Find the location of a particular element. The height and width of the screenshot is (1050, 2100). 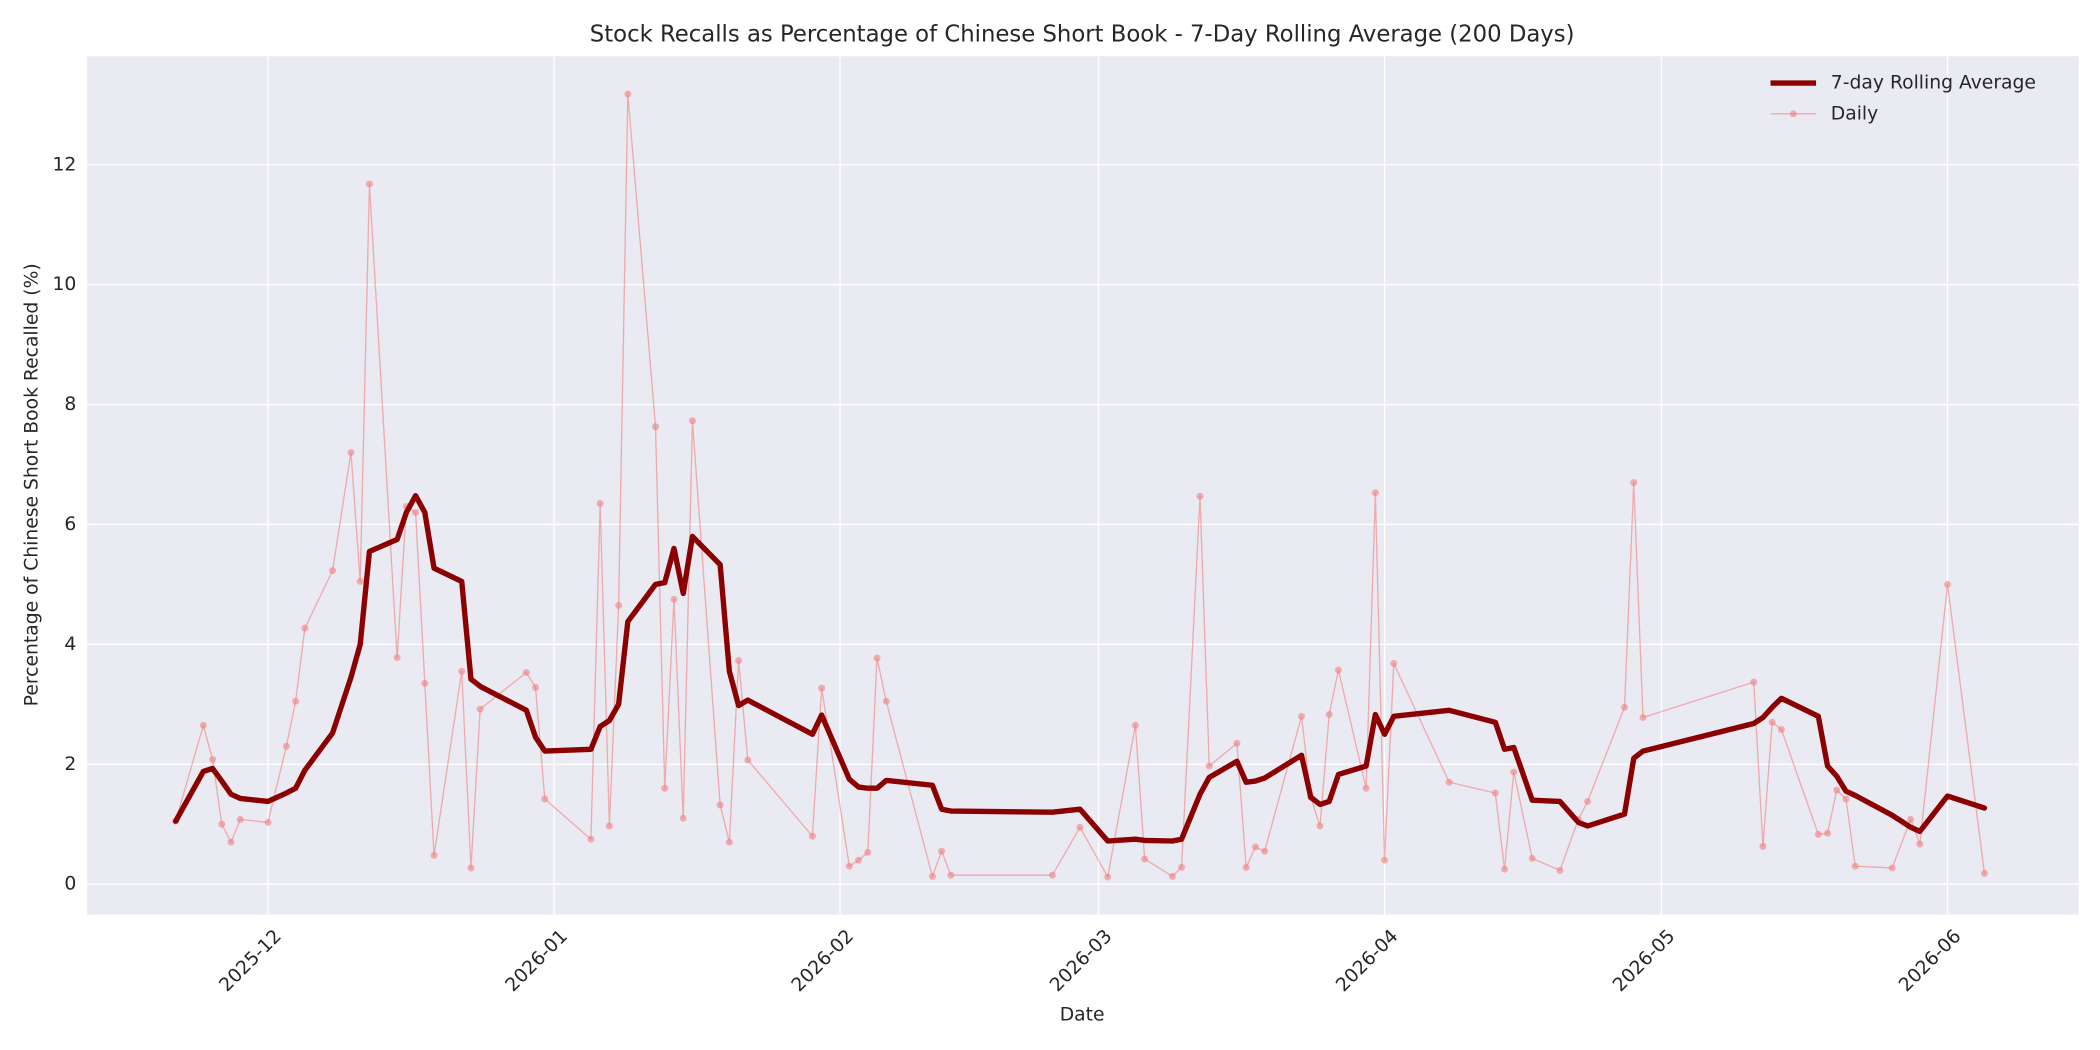

x-tick-label: 2025-12 is located at coordinates (251, 961).